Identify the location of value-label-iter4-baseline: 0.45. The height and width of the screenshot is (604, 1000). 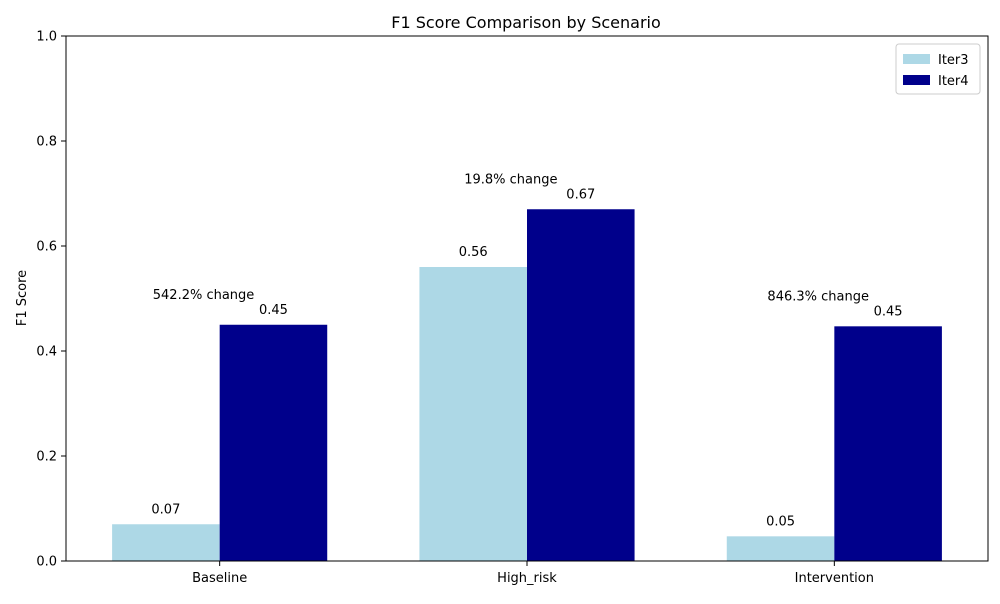
(273, 310).